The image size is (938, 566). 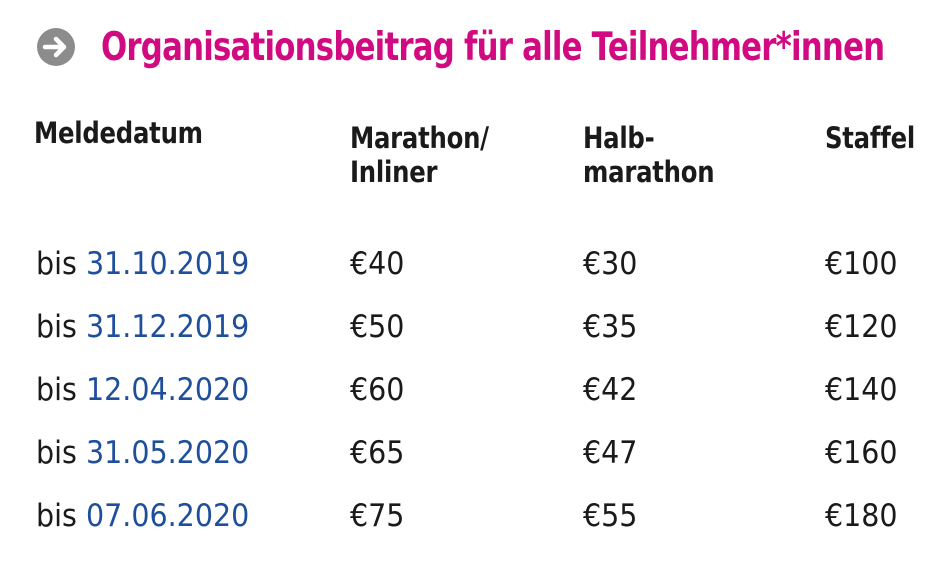 What do you see at coordinates (167, 390) in the screenshot?
I see `date-link: 12.04.2020` at bounding box center [167, 390].